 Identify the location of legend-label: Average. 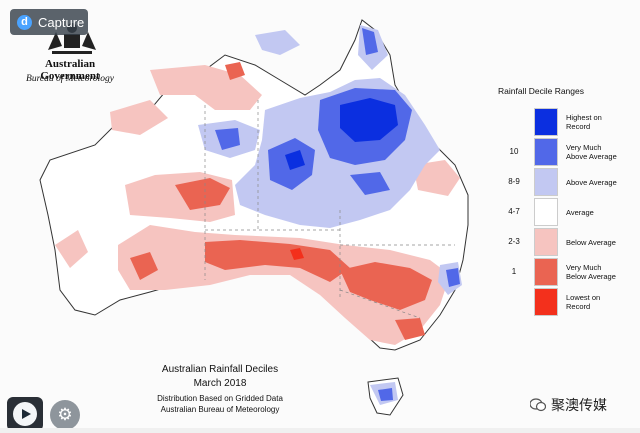
(580, 212).